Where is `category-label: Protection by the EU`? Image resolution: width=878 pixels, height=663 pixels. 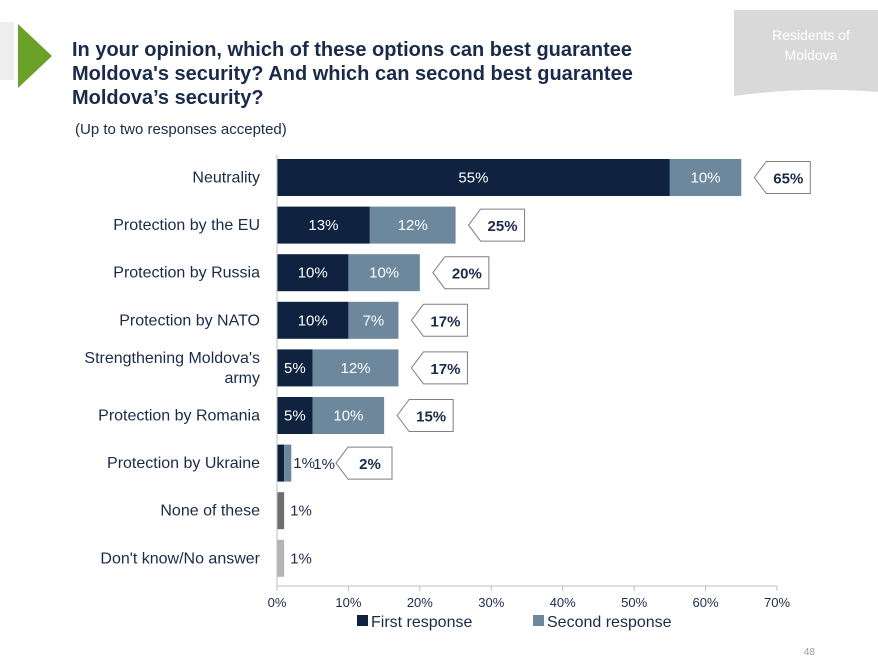 category-label: Protection by the EU is located at coordinates (186, 225).